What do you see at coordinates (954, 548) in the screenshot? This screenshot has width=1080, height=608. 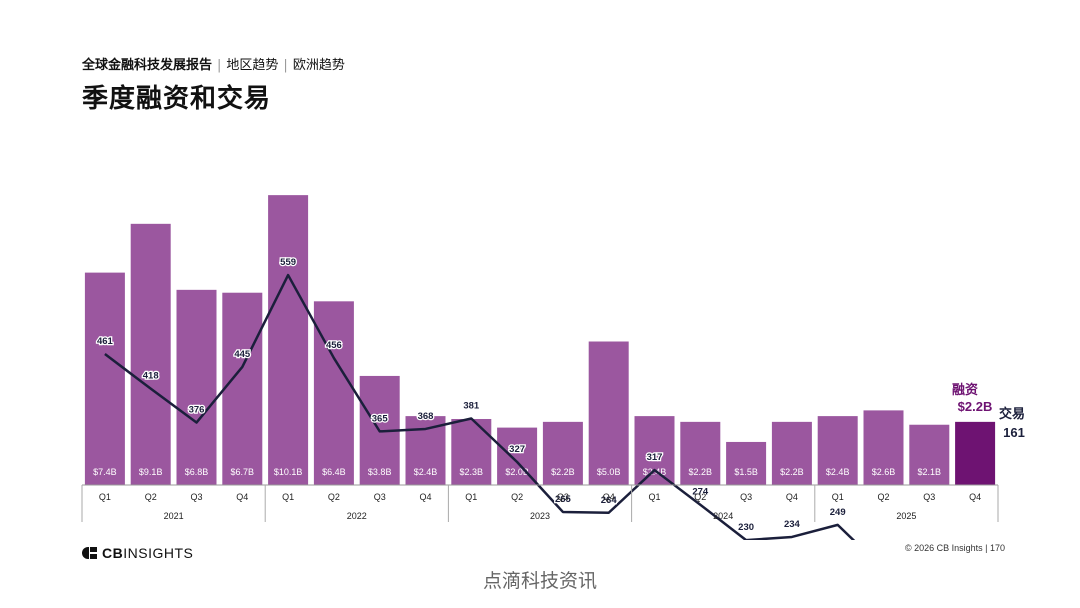 I see `copyright: © 2026 CB Insights | 170` at bounding box center [954, 548].